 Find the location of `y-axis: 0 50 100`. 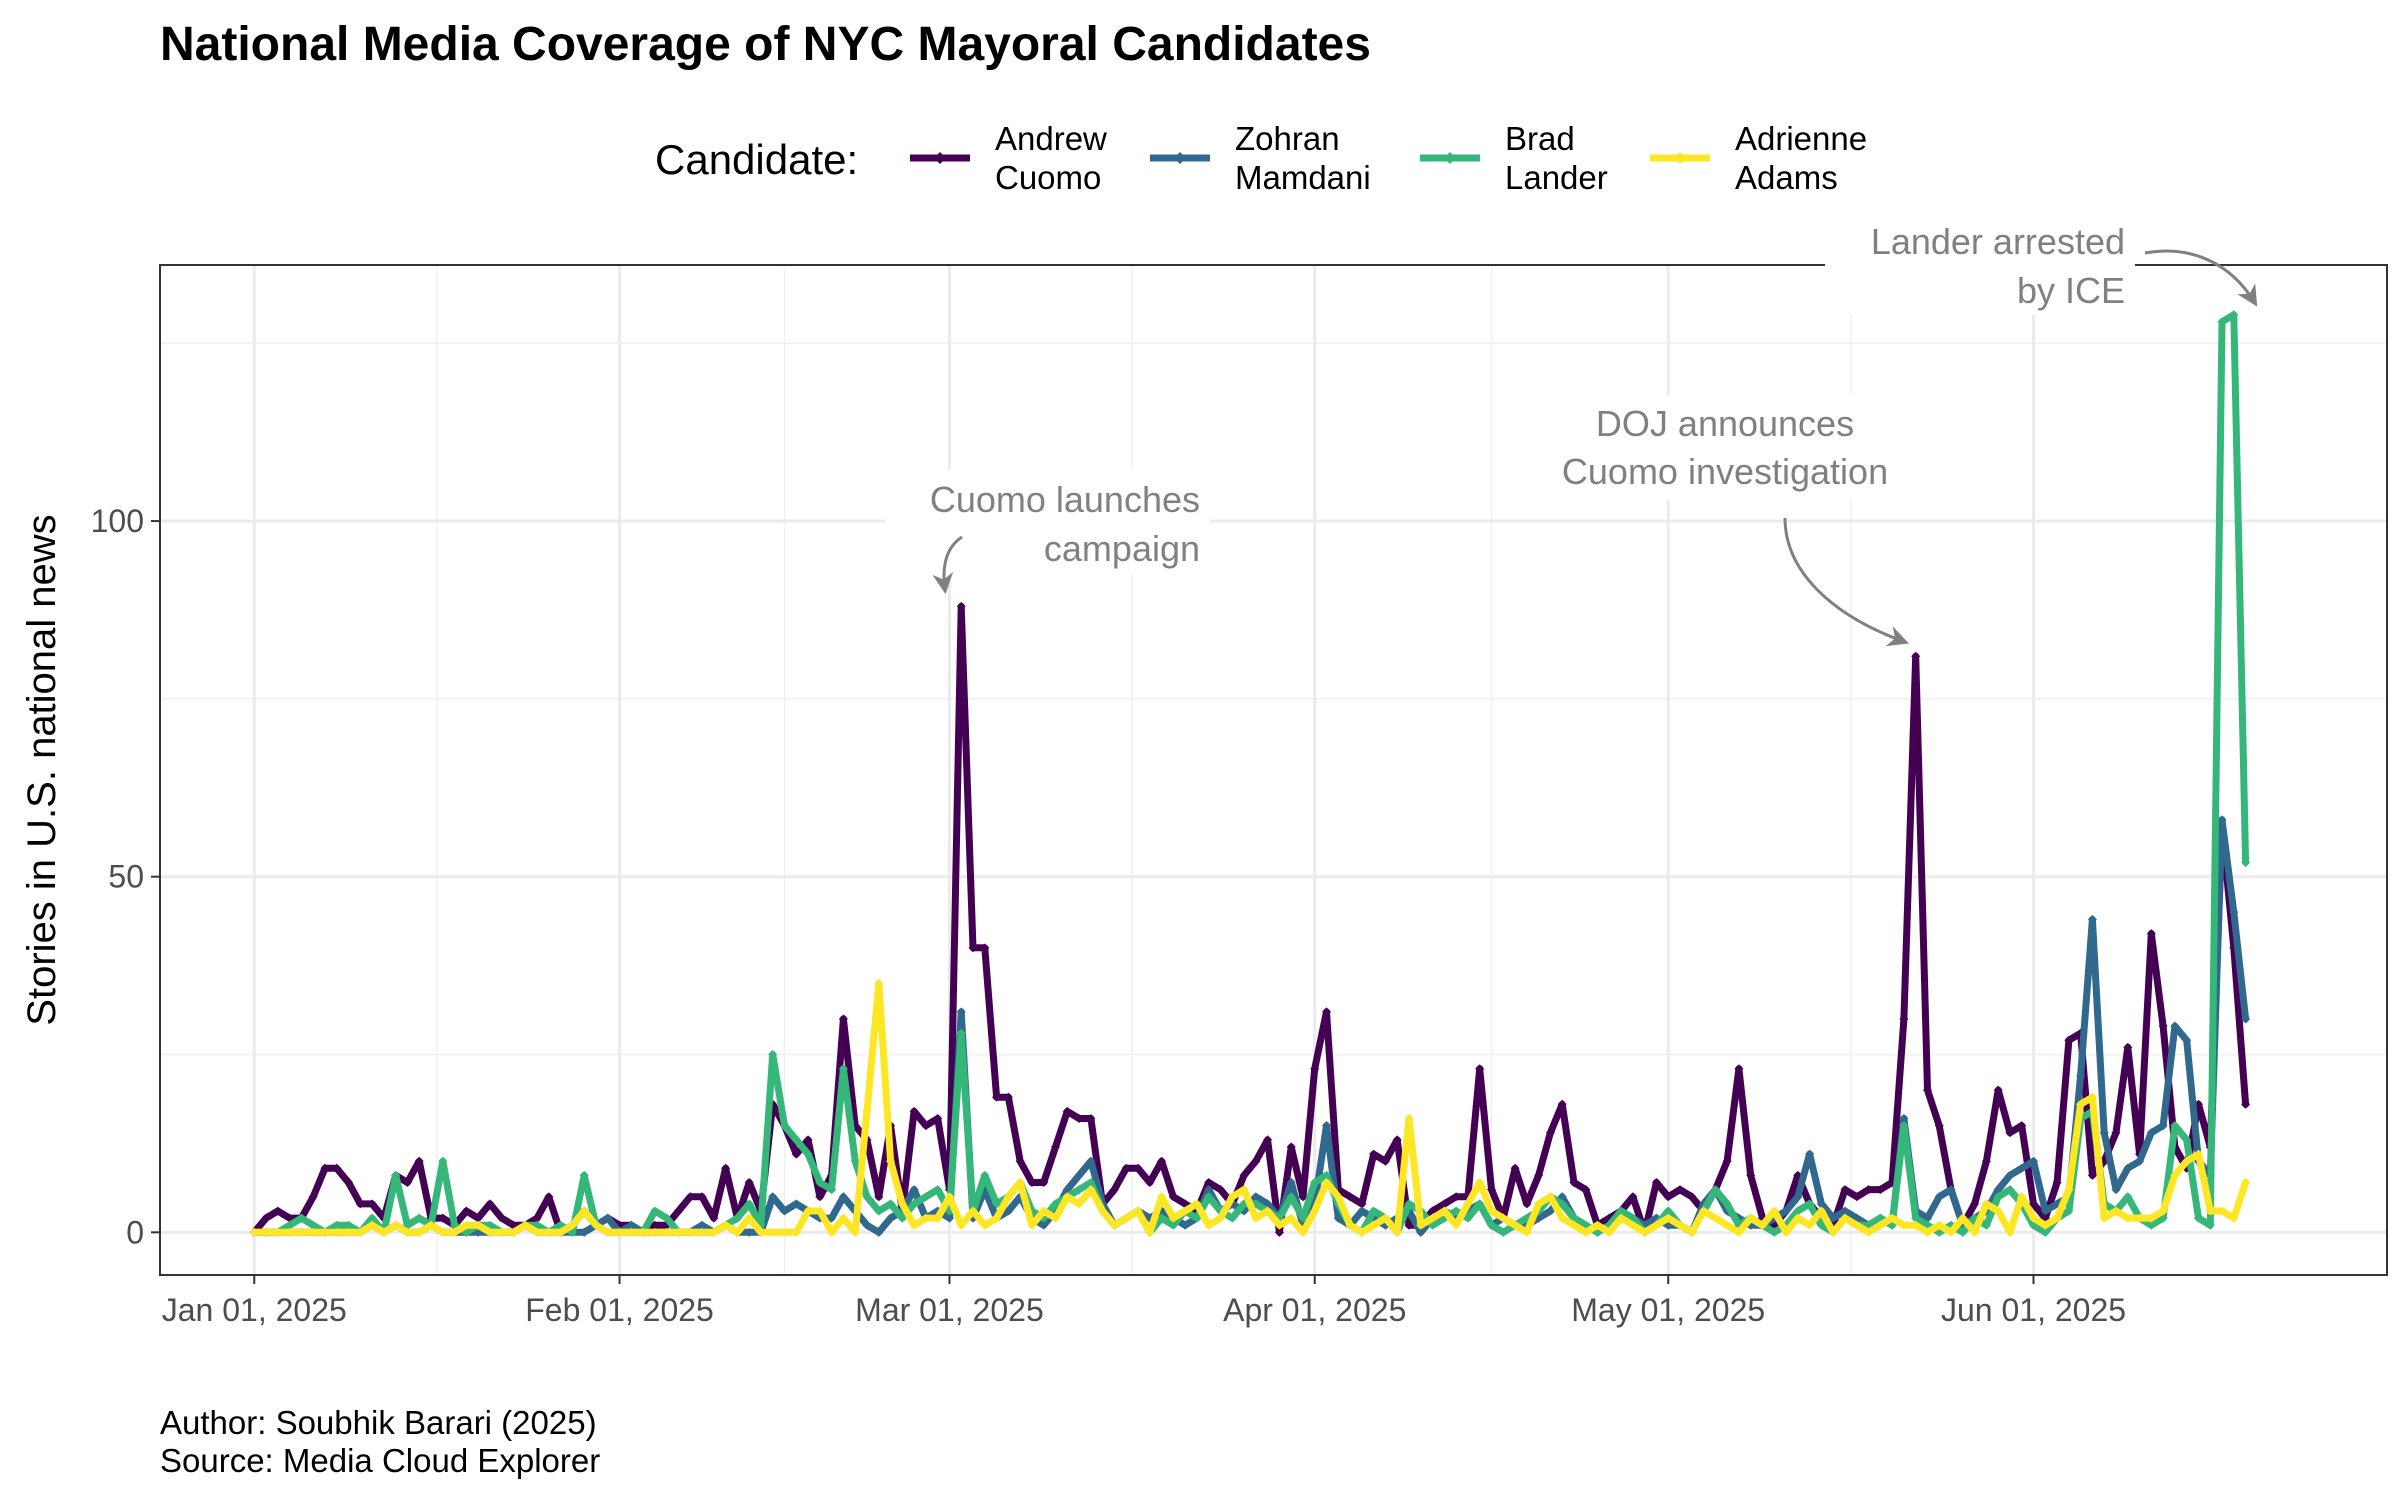

y-axis: 0 50 100 is located at coordinates (125, 876).